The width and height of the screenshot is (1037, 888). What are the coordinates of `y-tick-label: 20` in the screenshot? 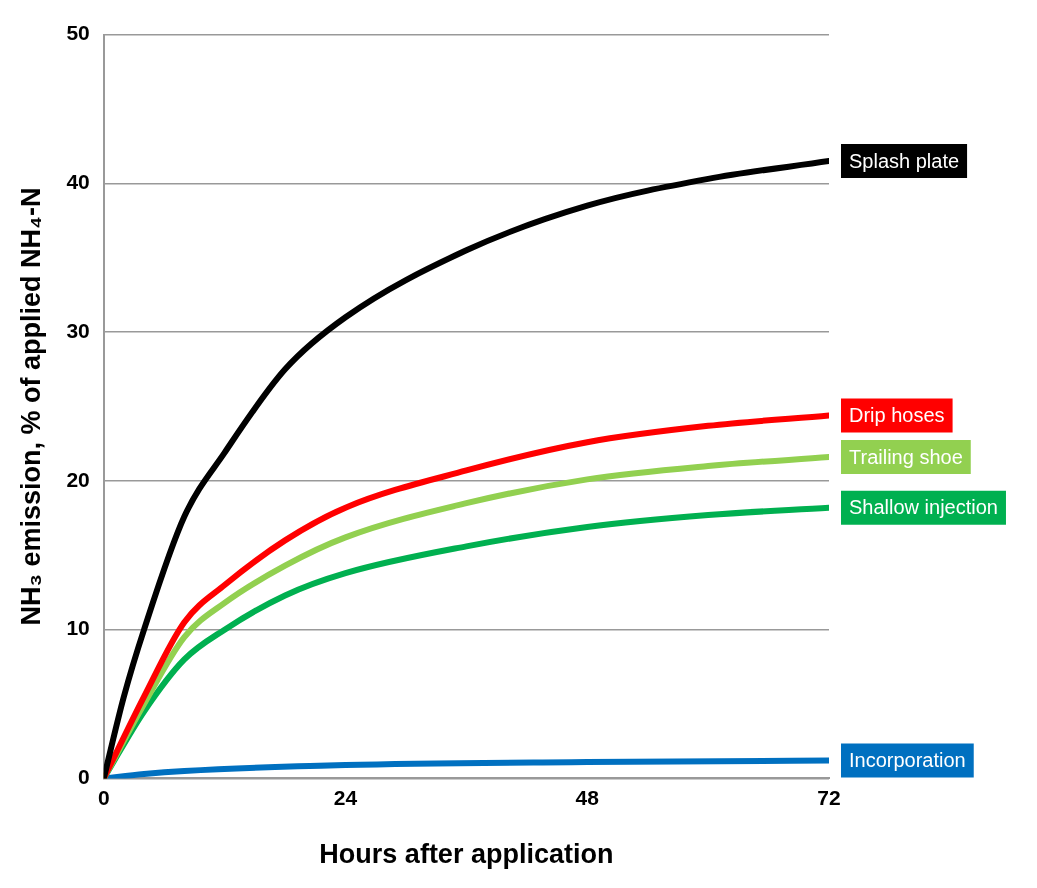 It's located at (78, 479).